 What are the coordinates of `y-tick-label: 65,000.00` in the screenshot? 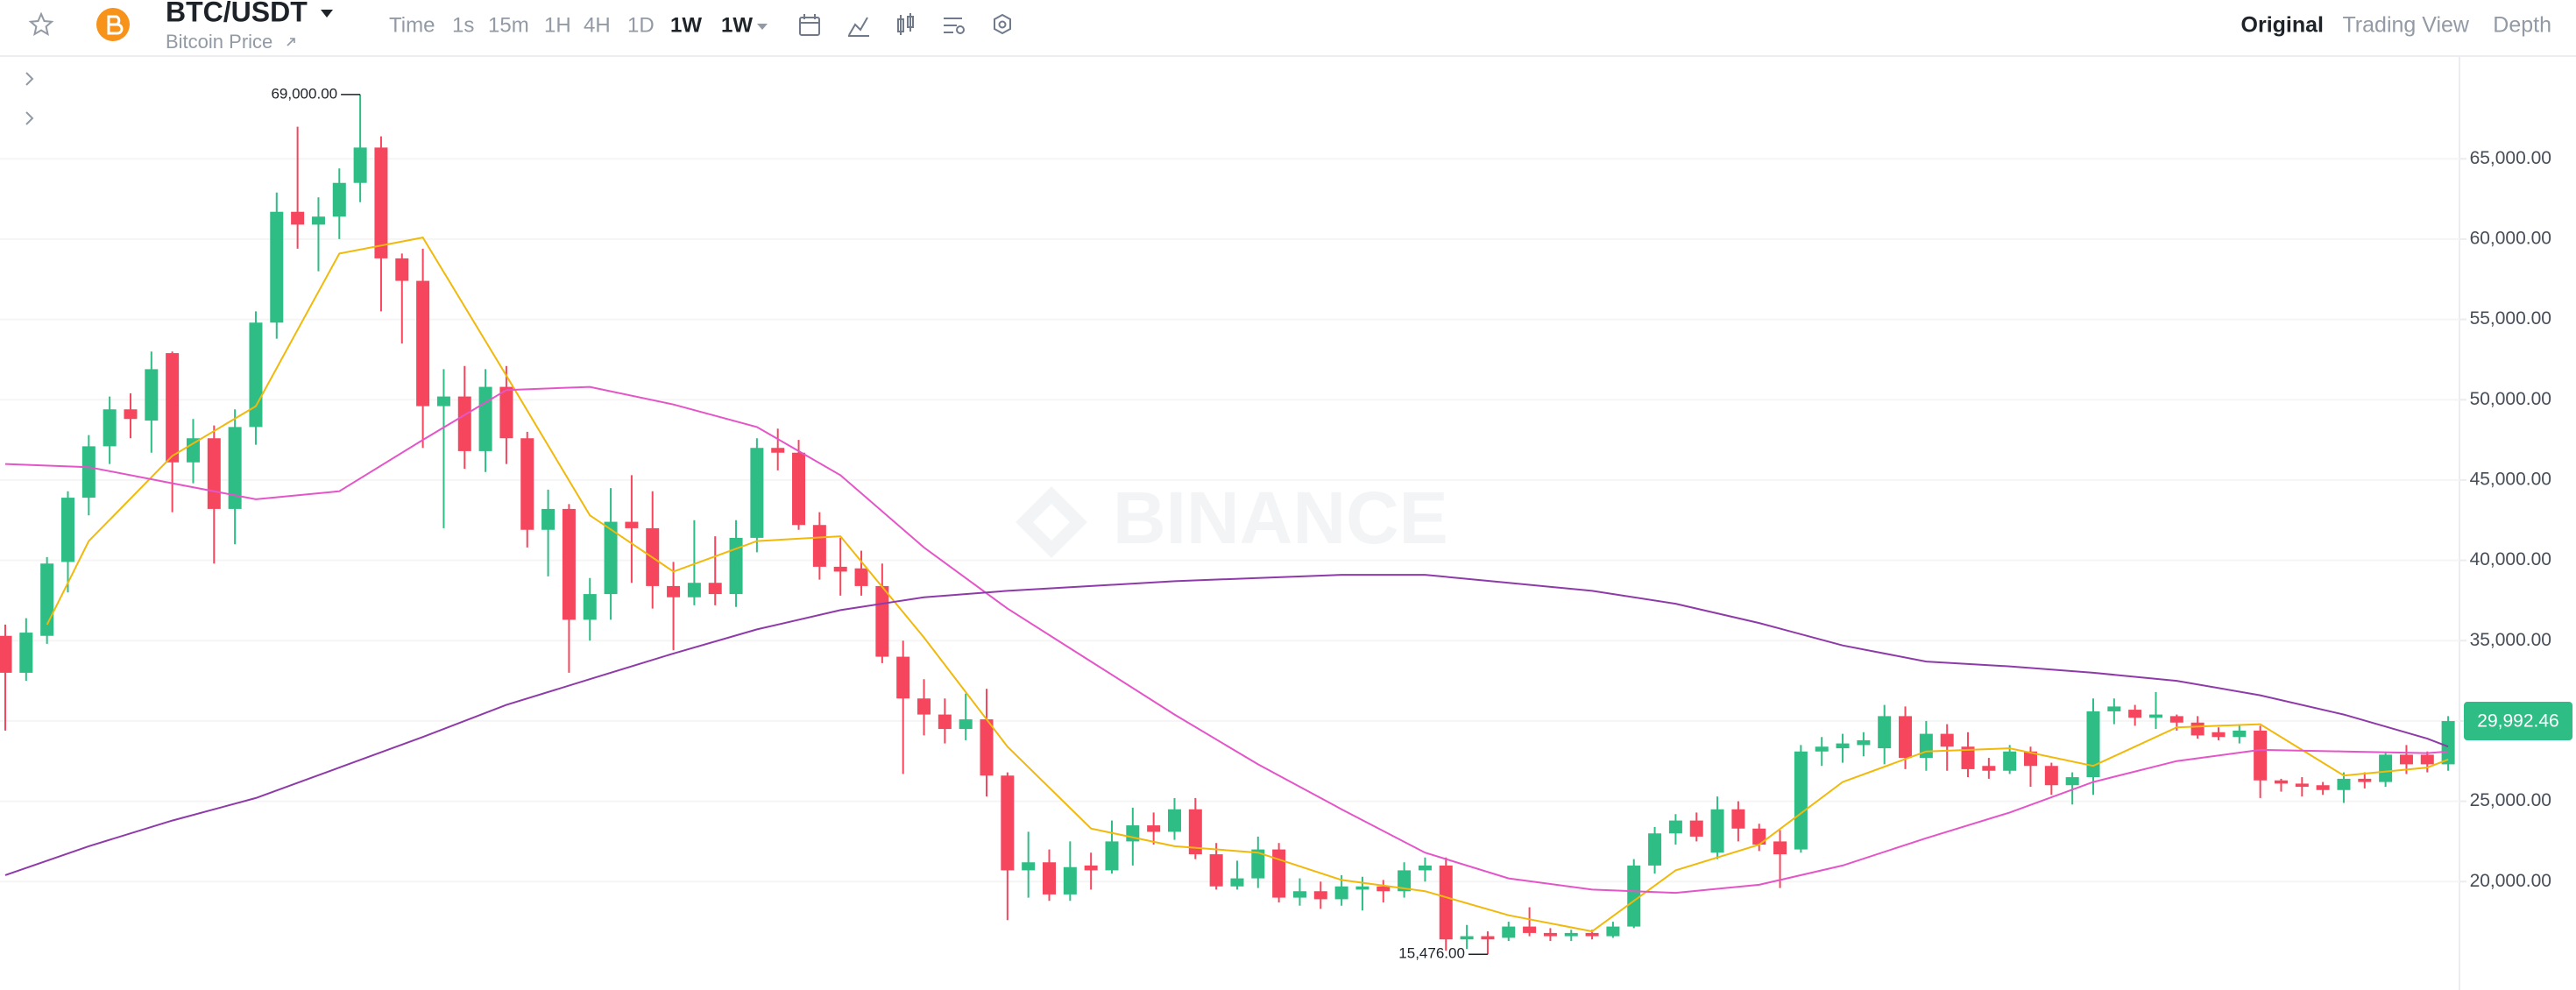 It's located at (2510, 158).